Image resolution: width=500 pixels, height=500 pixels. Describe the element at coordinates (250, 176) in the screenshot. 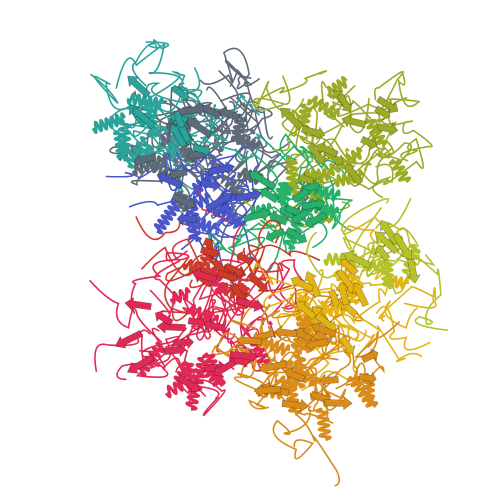

I see `chain-gray-helix` at that location.